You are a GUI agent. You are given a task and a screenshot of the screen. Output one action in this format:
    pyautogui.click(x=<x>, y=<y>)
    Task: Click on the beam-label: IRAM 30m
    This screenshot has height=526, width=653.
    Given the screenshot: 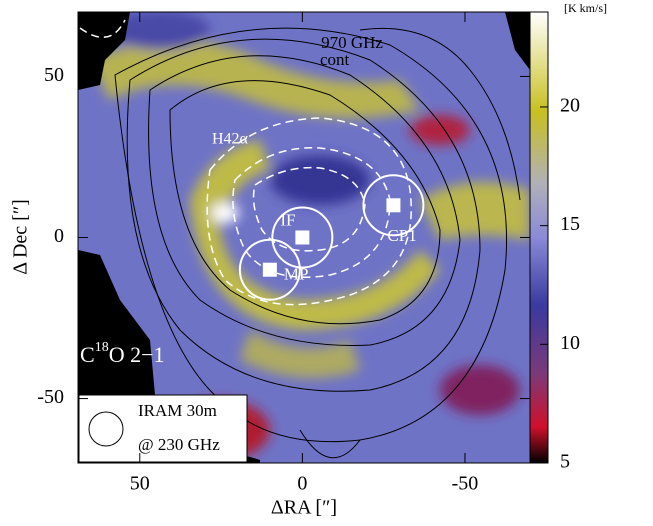 What is the action you would take?
    pyautogui.click(x=177, y=410)
    